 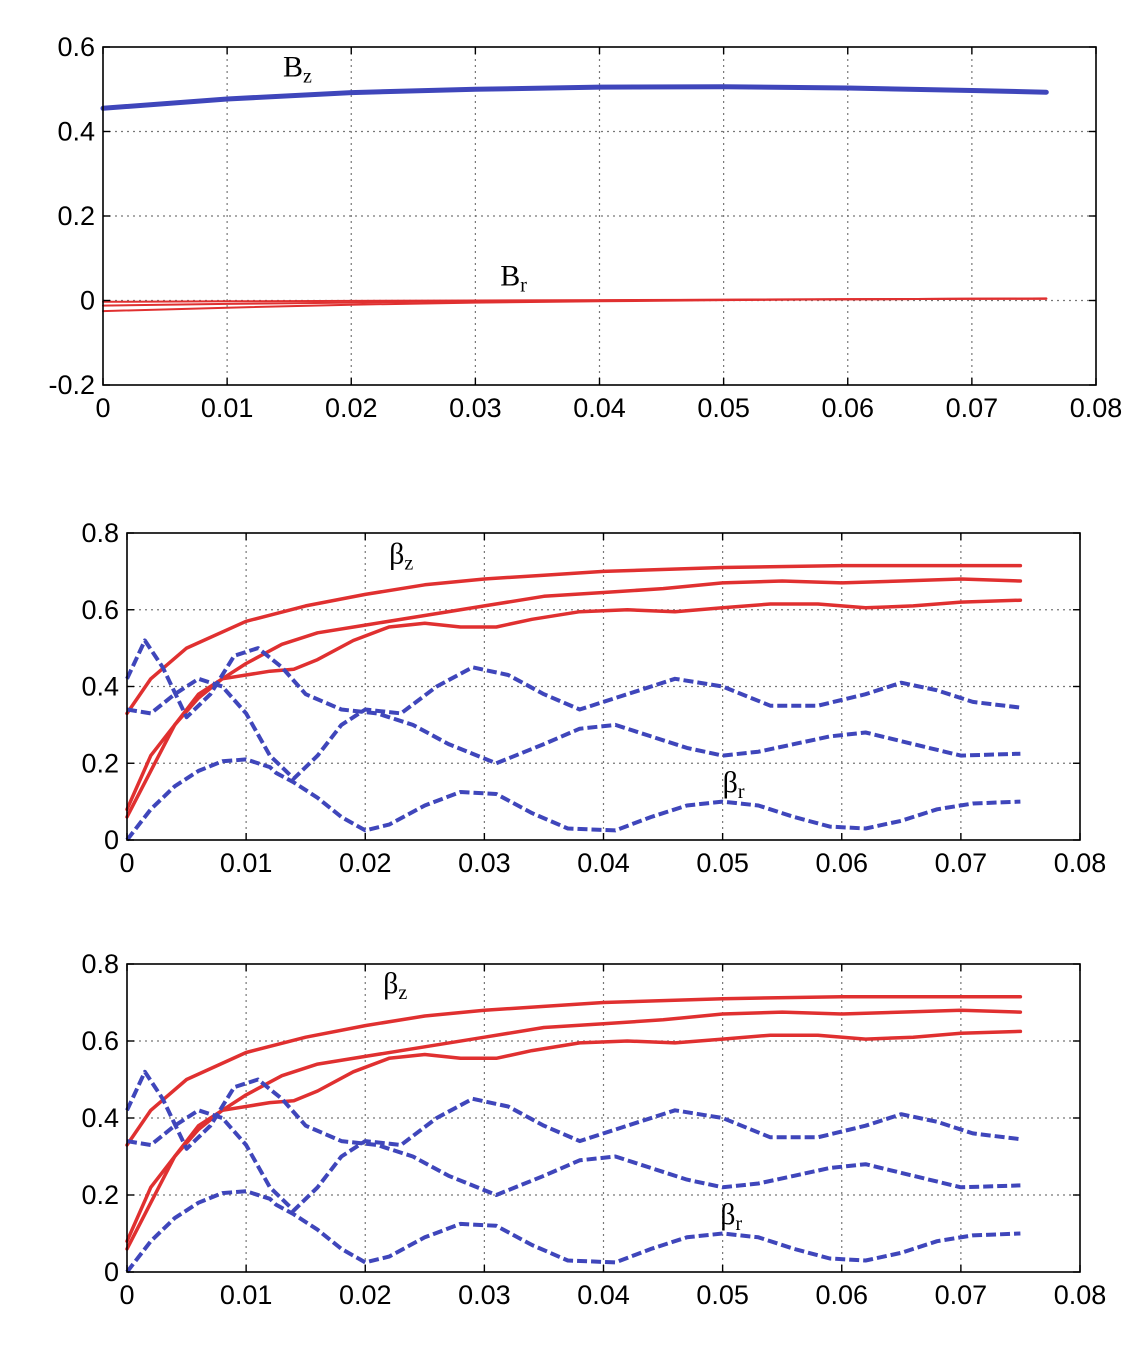 I want to click on y-tick-label: -0.2, so click(x=71, y=385).